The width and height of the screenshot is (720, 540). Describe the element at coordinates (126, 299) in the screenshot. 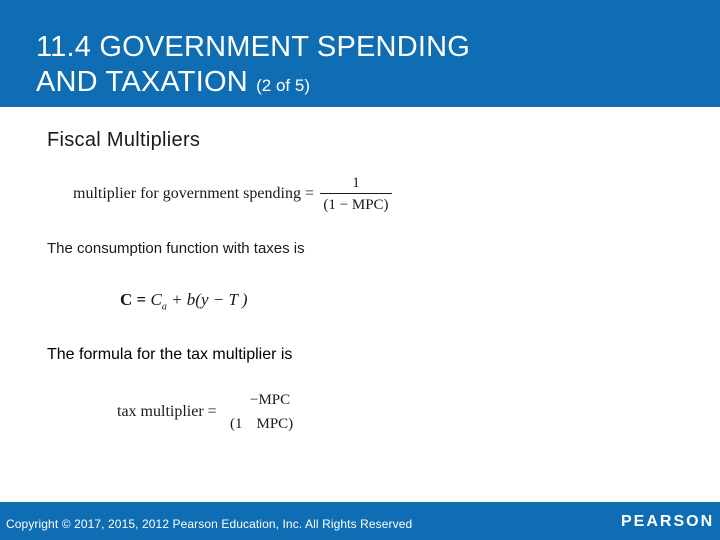

I see `consumption-symbol: C` at that location.